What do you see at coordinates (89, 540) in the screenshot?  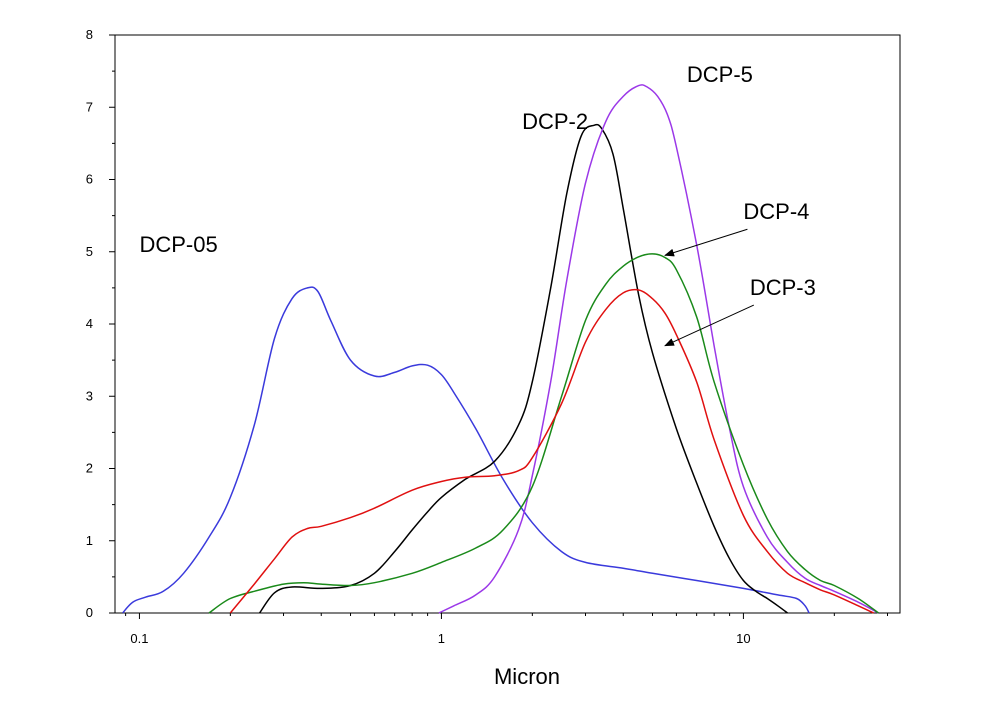 I see `y-tick-label: 1` at bounding box center [89, 540].